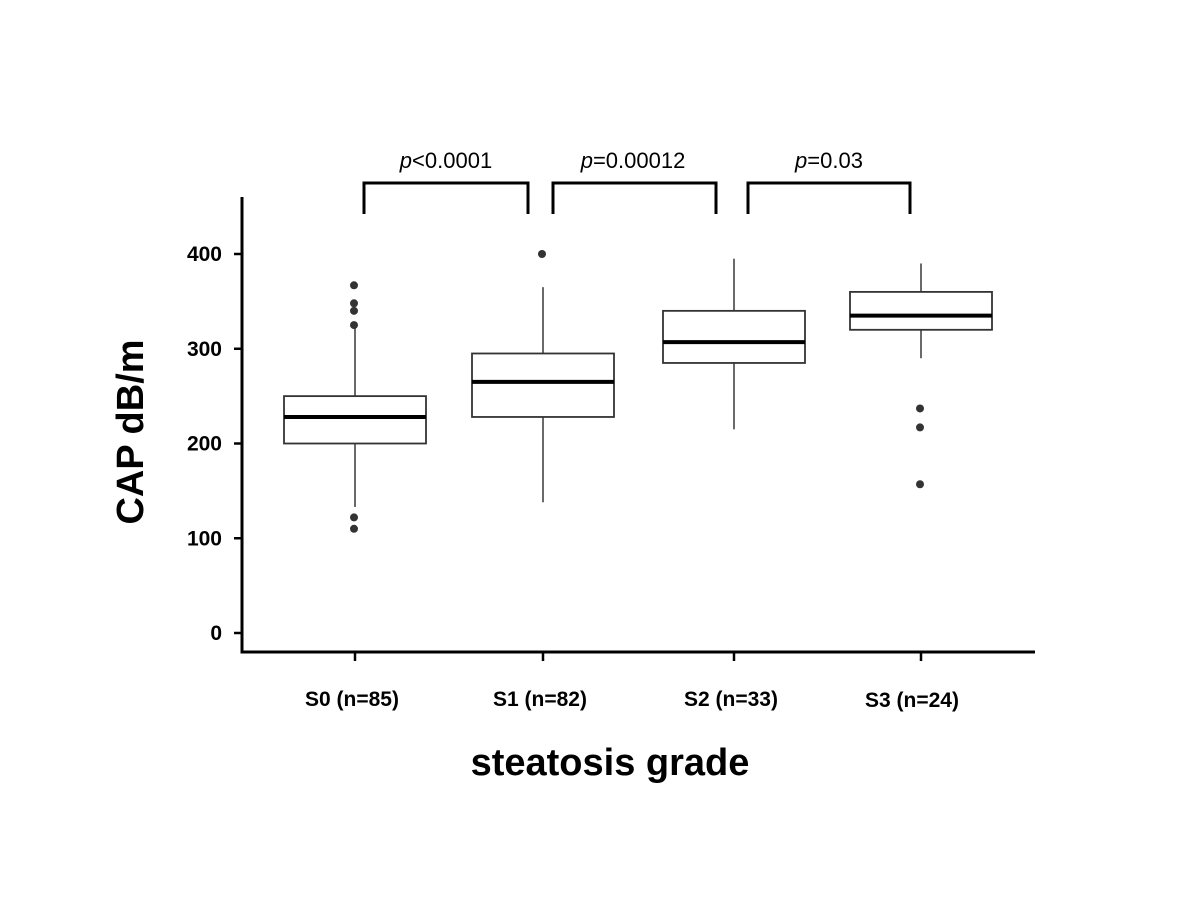 Image resolution: width=1200 pixels, height=900 pixels. What do you see at coordinates (540, 699) in the screenshot?
I see `x-tick-label: S1 (n=82)` at bounding box center [540, 699].